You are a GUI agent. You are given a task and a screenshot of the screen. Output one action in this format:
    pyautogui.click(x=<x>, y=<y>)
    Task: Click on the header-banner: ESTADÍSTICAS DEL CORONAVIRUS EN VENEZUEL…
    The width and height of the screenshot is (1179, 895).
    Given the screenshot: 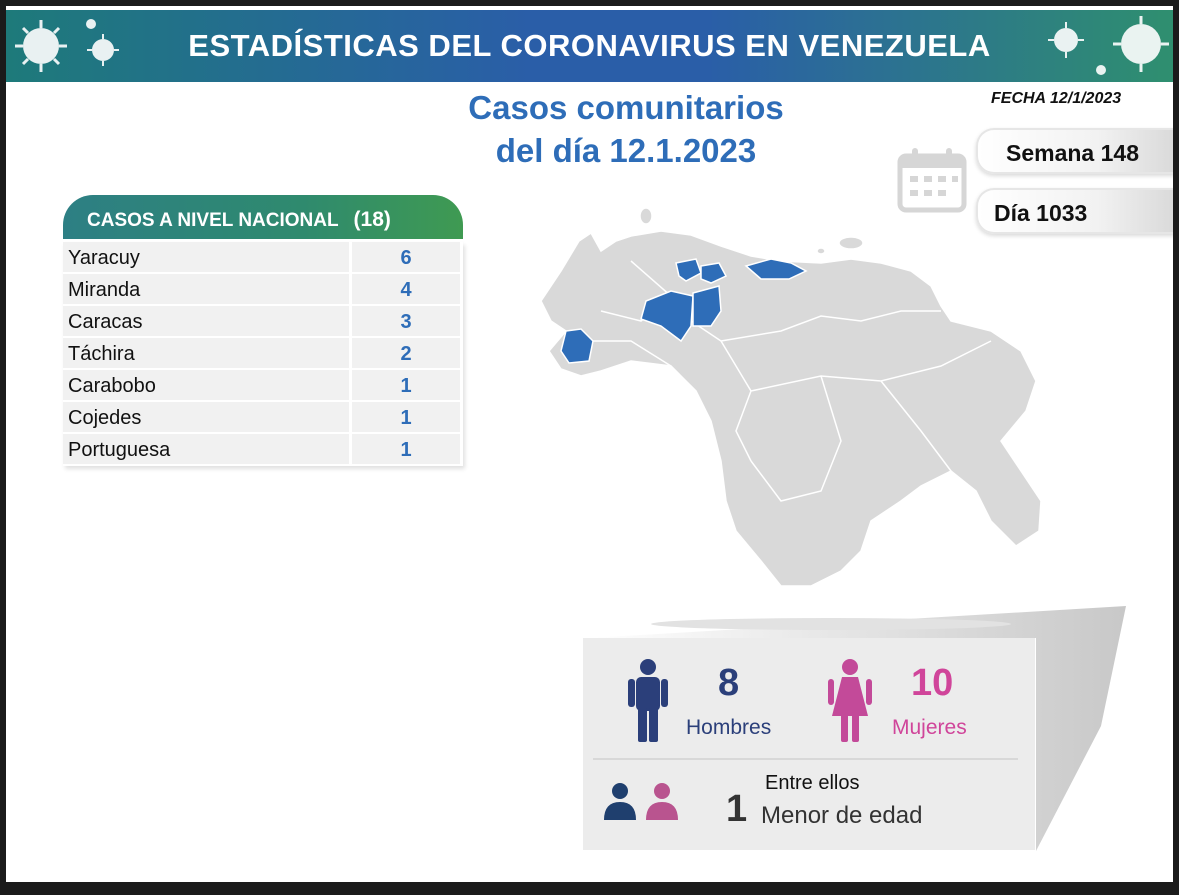 What is the action you would take?
    pyautogui.click(x=589, y=46)
    